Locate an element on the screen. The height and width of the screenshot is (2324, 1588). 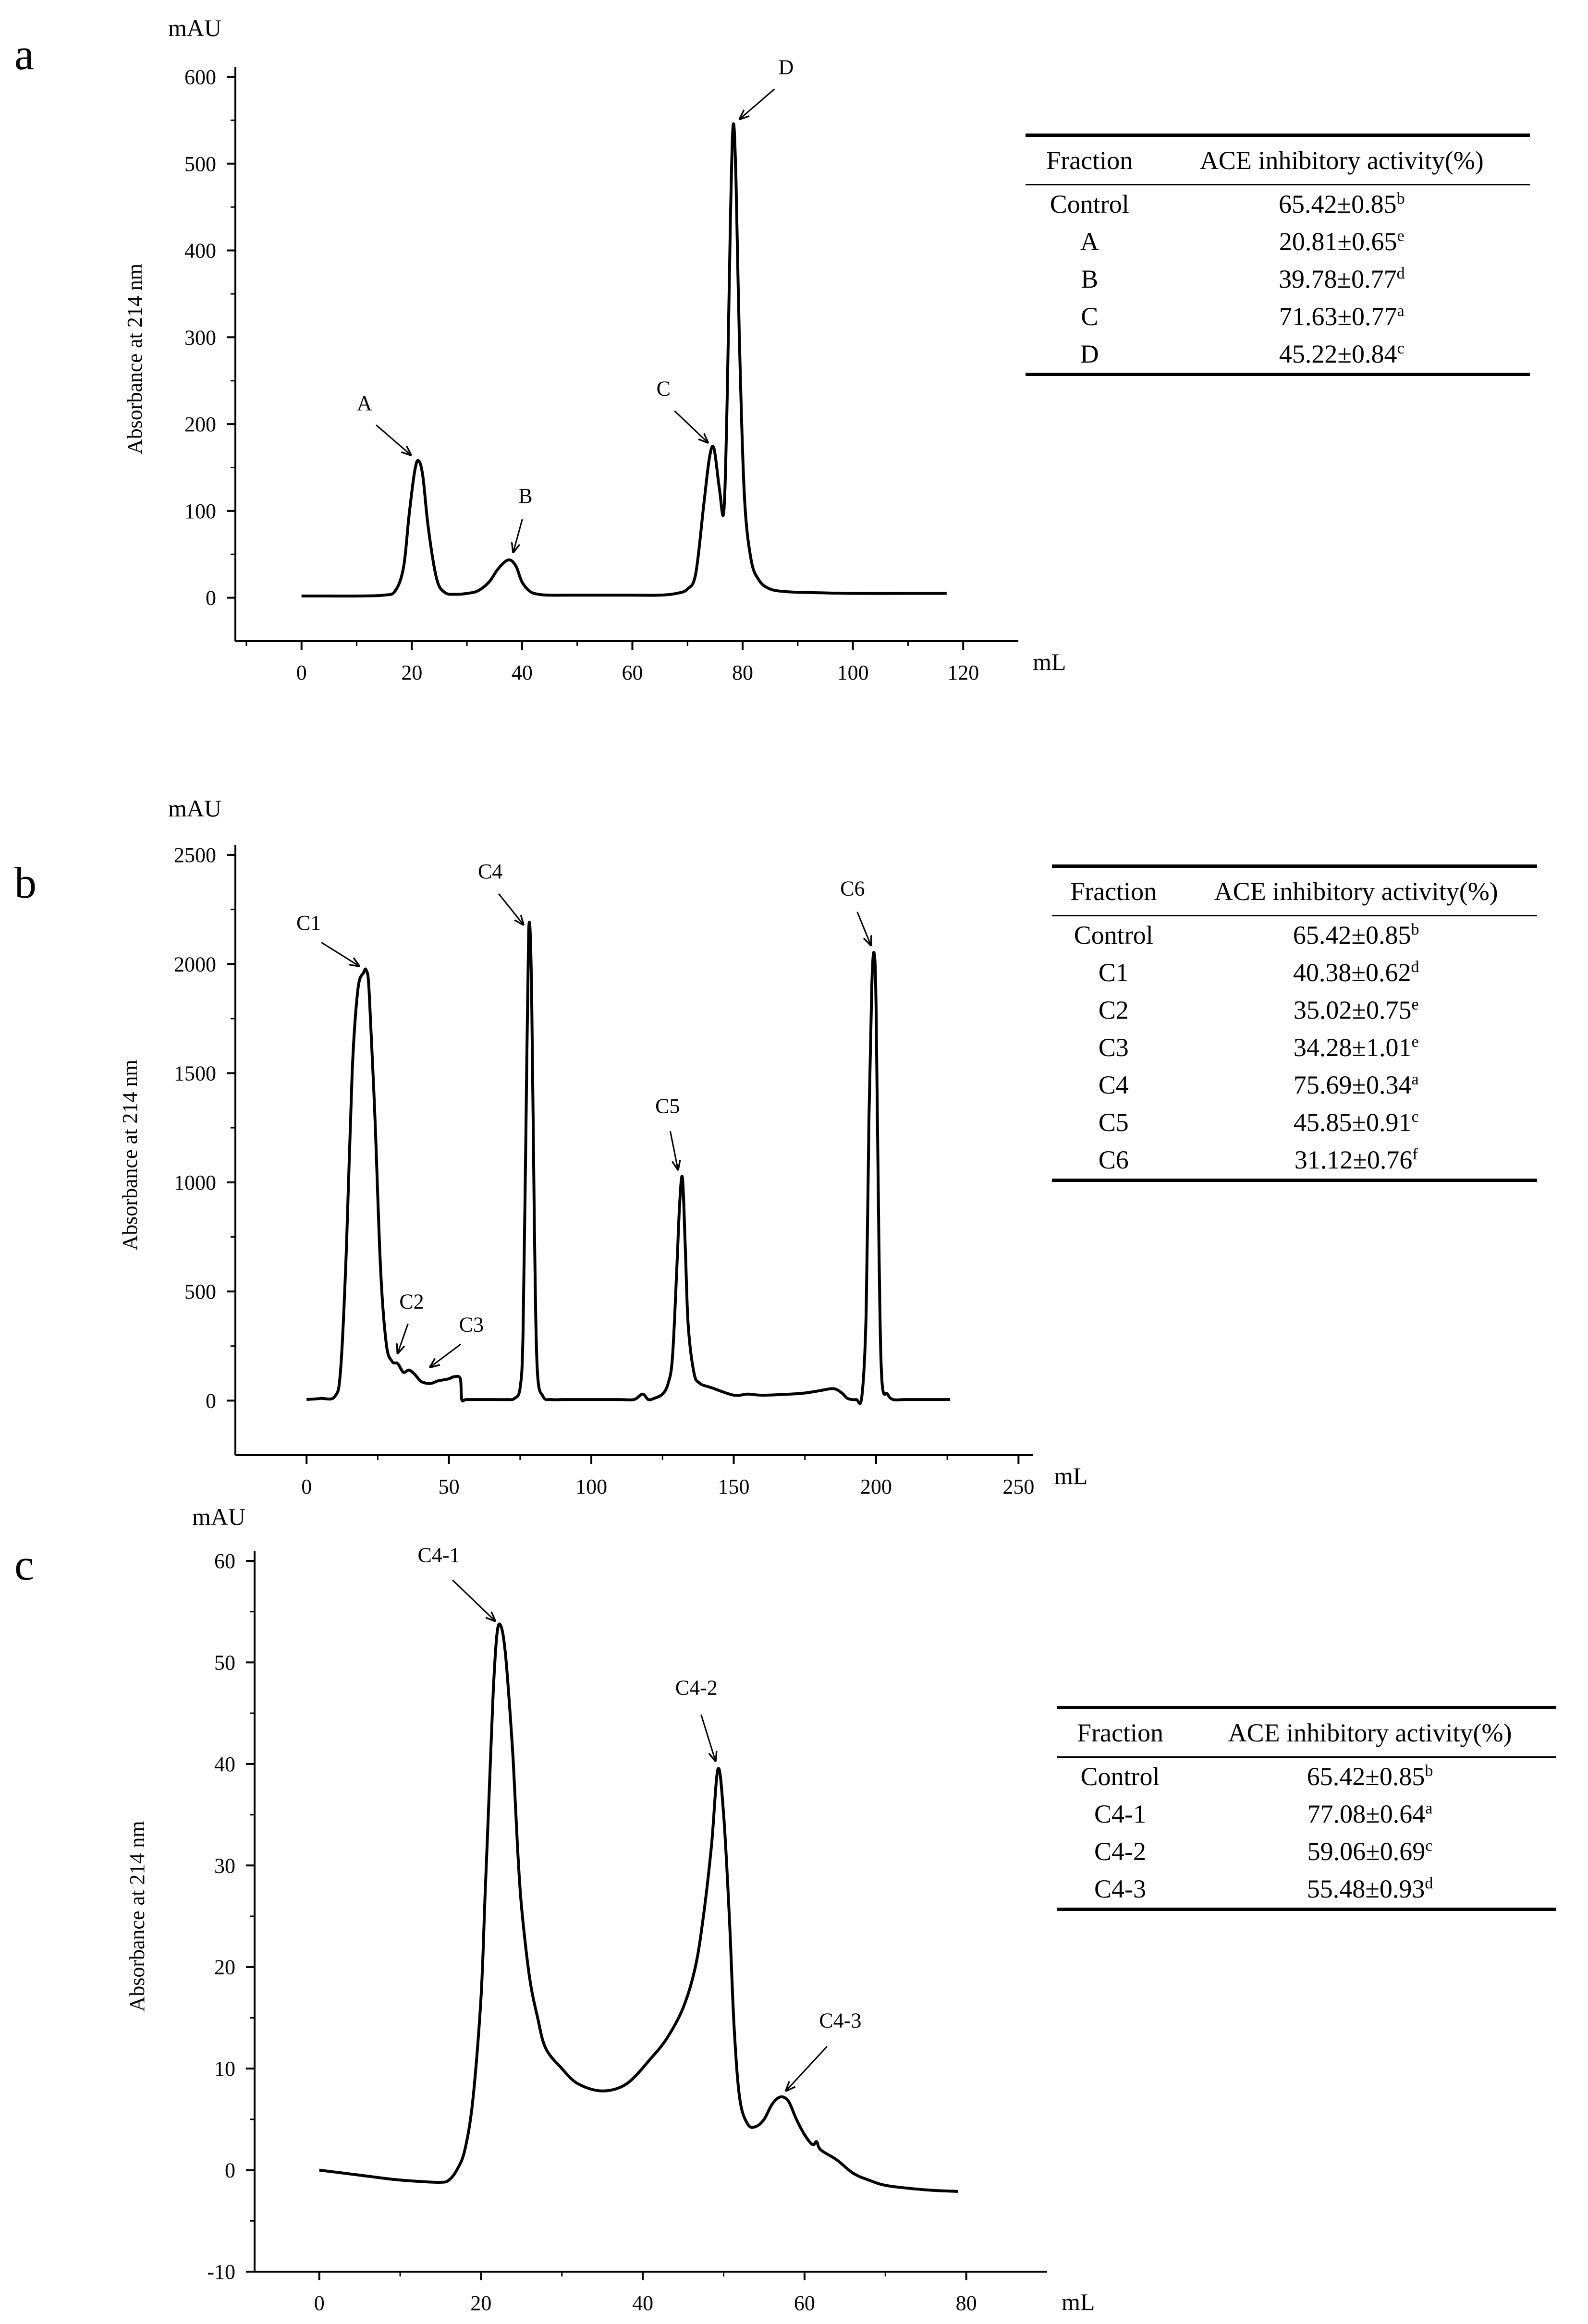
y-tick-label: 20 is located at coordinates (224, 1967).